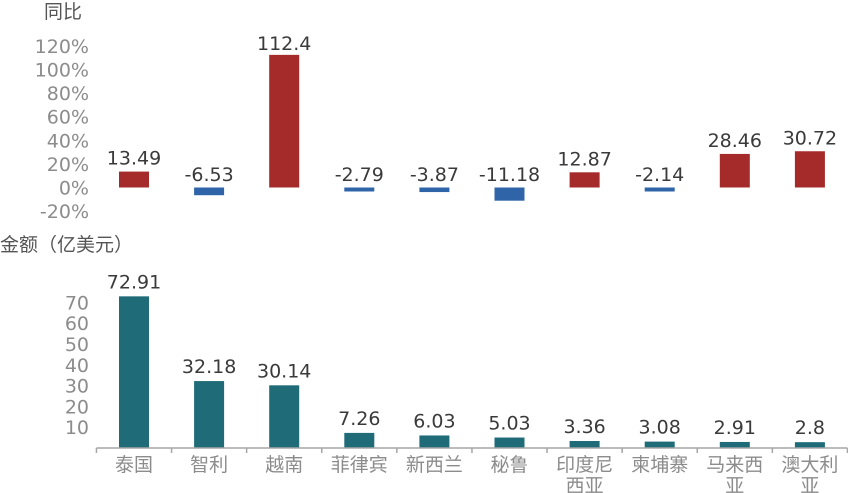  What do you see at coordinates (584, 159) in the screenshot?
I see `yoy-value-label: 12.87` at bounding box center [584, 159].